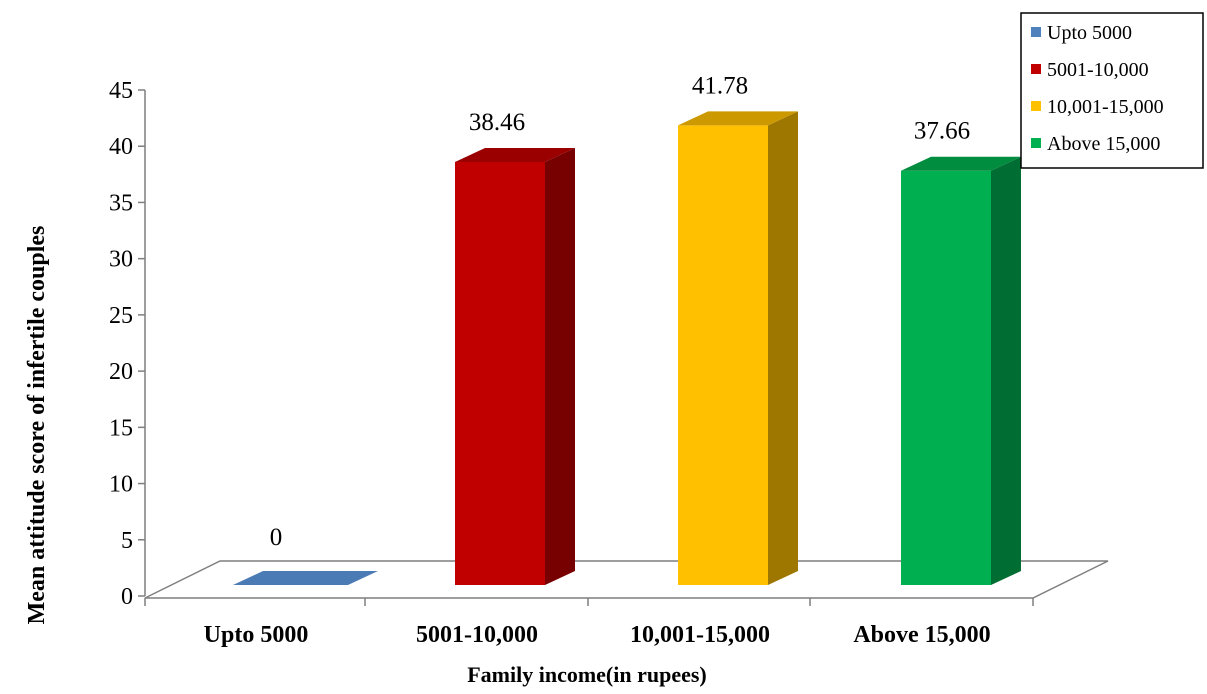 This screenshot has height=694, width=1207. Describe the element at coordinates (587, 674) in the screenshot. I see `x-axis-title: Family income(in rupees)` at that location.